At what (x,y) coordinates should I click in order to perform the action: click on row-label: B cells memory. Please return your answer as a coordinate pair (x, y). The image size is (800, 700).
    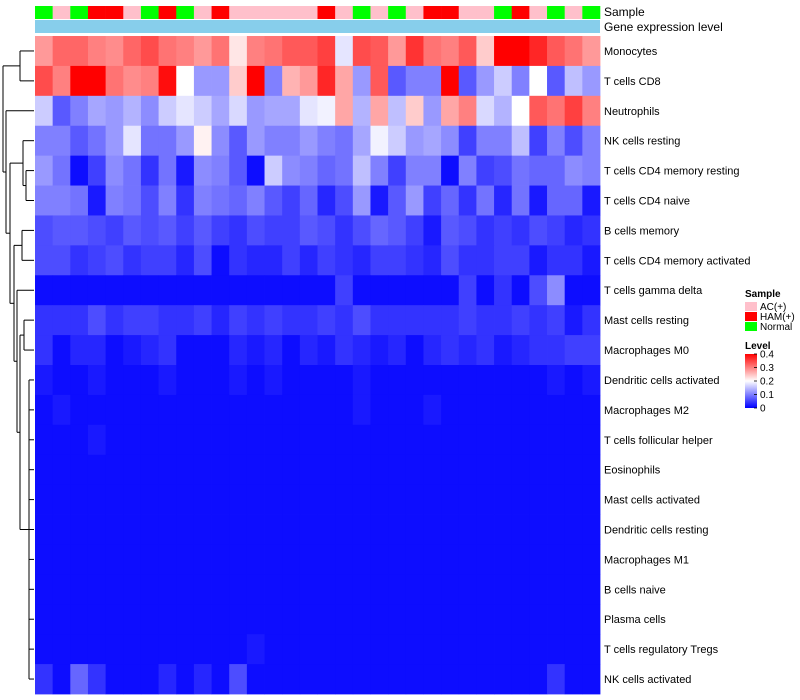
    Looking at the image, I should click on (642, 231).